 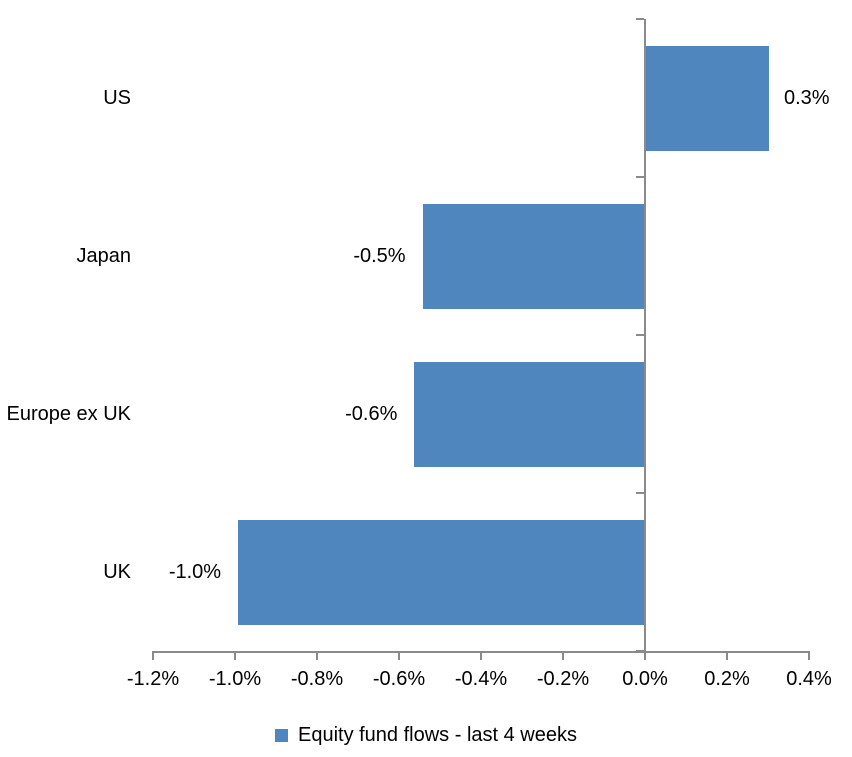 I want to click on x-axis-label-0-0: 0.0%, so click(x=645, y=679).